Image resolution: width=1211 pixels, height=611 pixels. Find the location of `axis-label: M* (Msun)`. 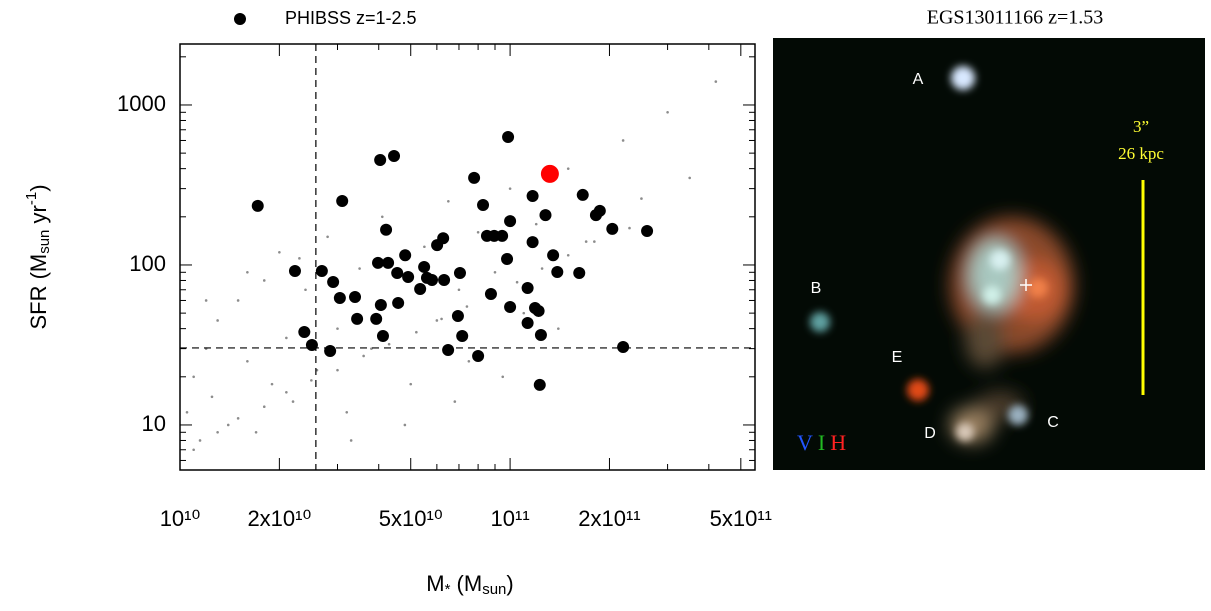

axis-label: M* (Msun) is located at coordinates (469, 584).